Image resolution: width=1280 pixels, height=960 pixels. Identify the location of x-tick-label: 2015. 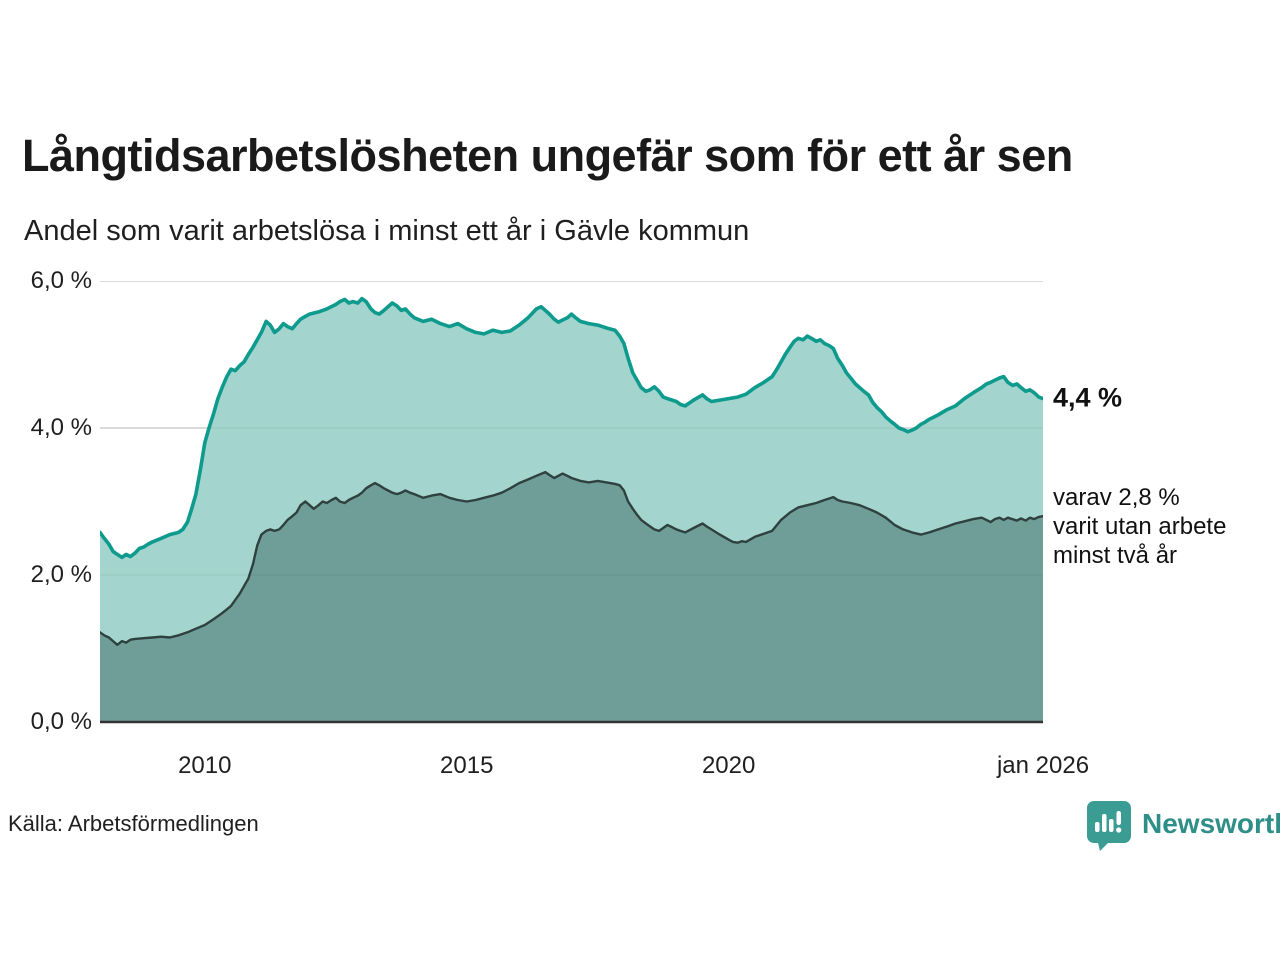
(467, 765).